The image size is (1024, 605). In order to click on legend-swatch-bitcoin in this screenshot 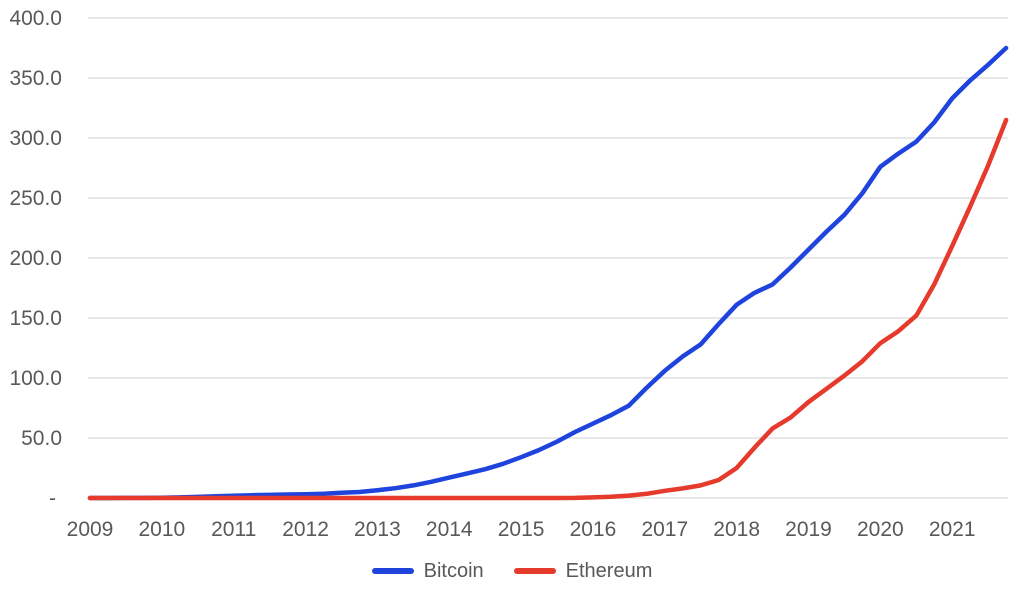, I will do `click(392, 571)`.